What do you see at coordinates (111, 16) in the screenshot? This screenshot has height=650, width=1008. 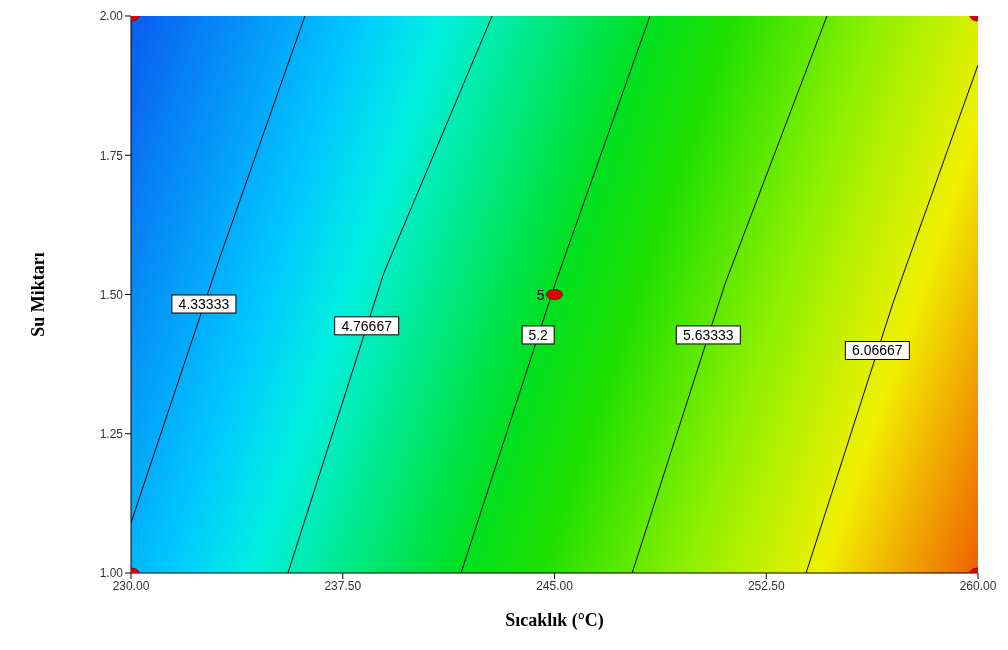 I see `y-tick-label: 2.00` at bounding box center [111, 16].